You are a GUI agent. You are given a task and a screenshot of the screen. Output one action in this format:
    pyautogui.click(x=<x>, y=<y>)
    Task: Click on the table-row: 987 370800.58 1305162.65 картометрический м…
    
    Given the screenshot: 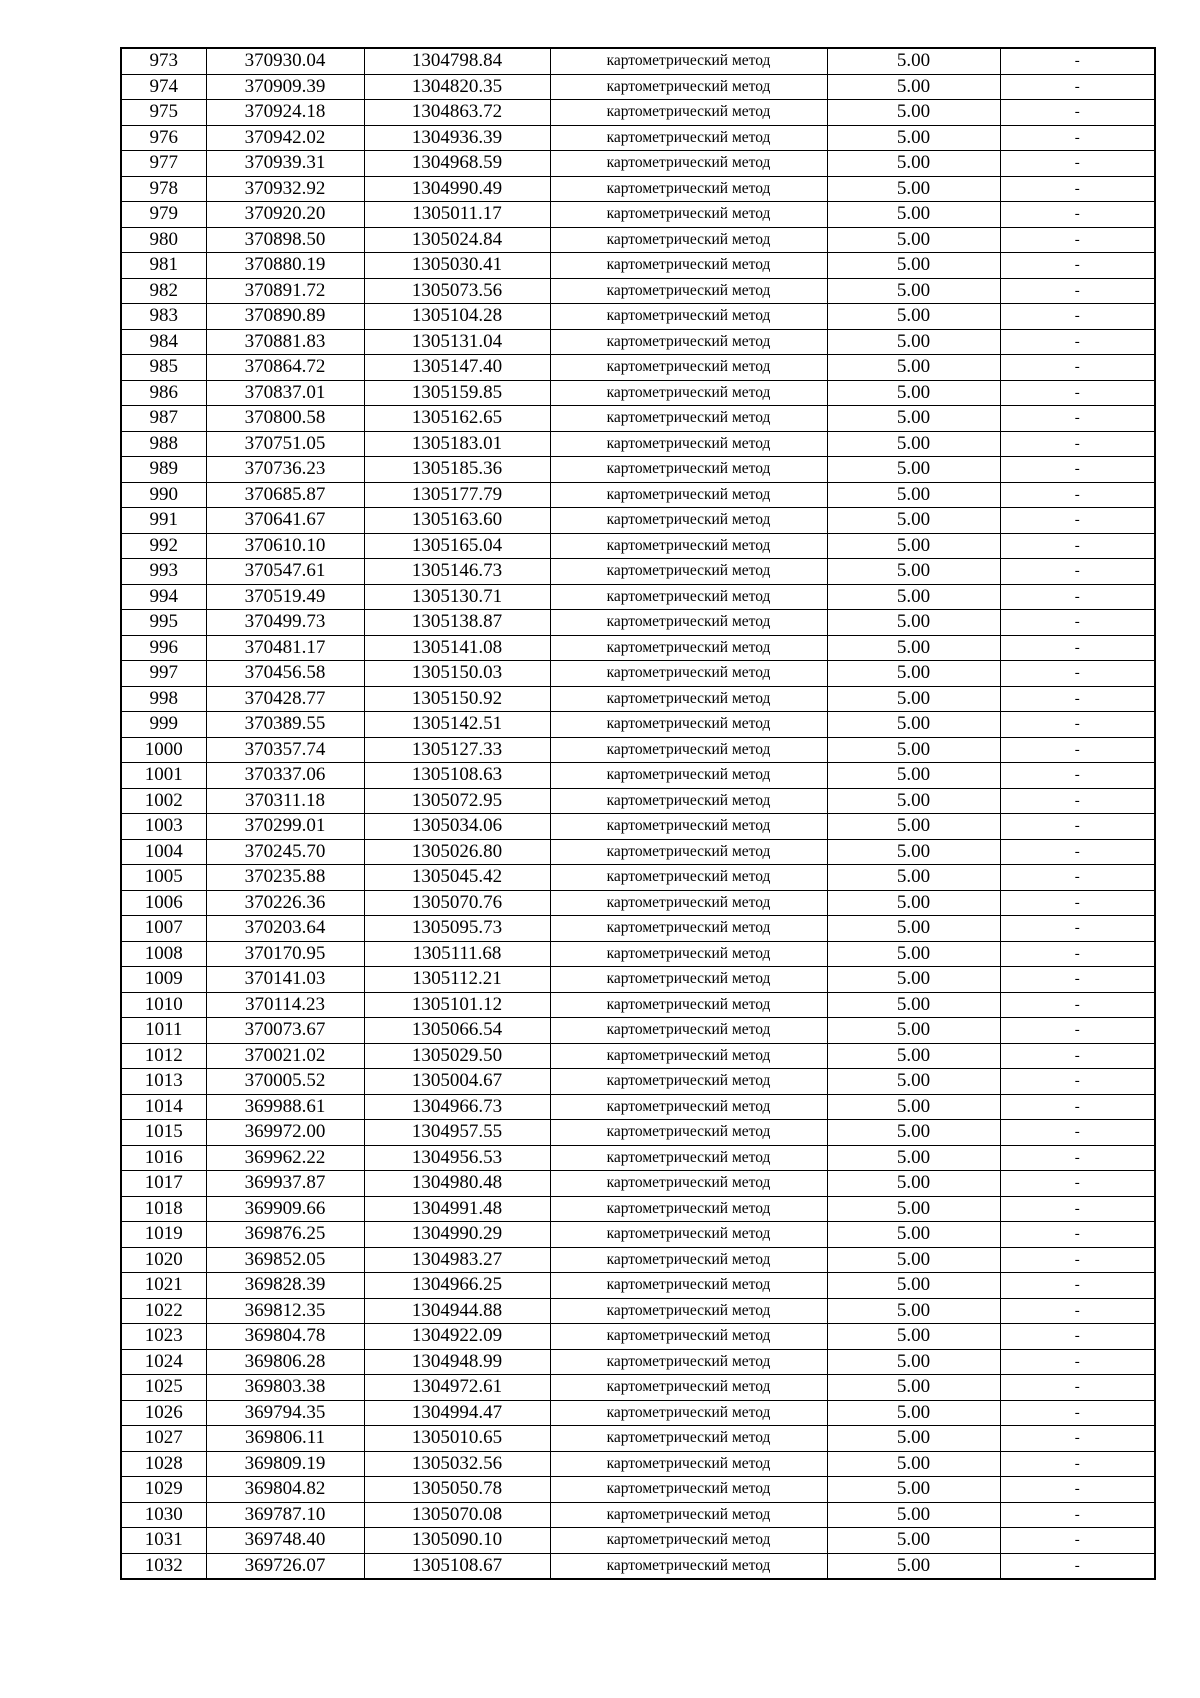 What is the action you would take?
    pyautogui.click(x=638, y=418)
    